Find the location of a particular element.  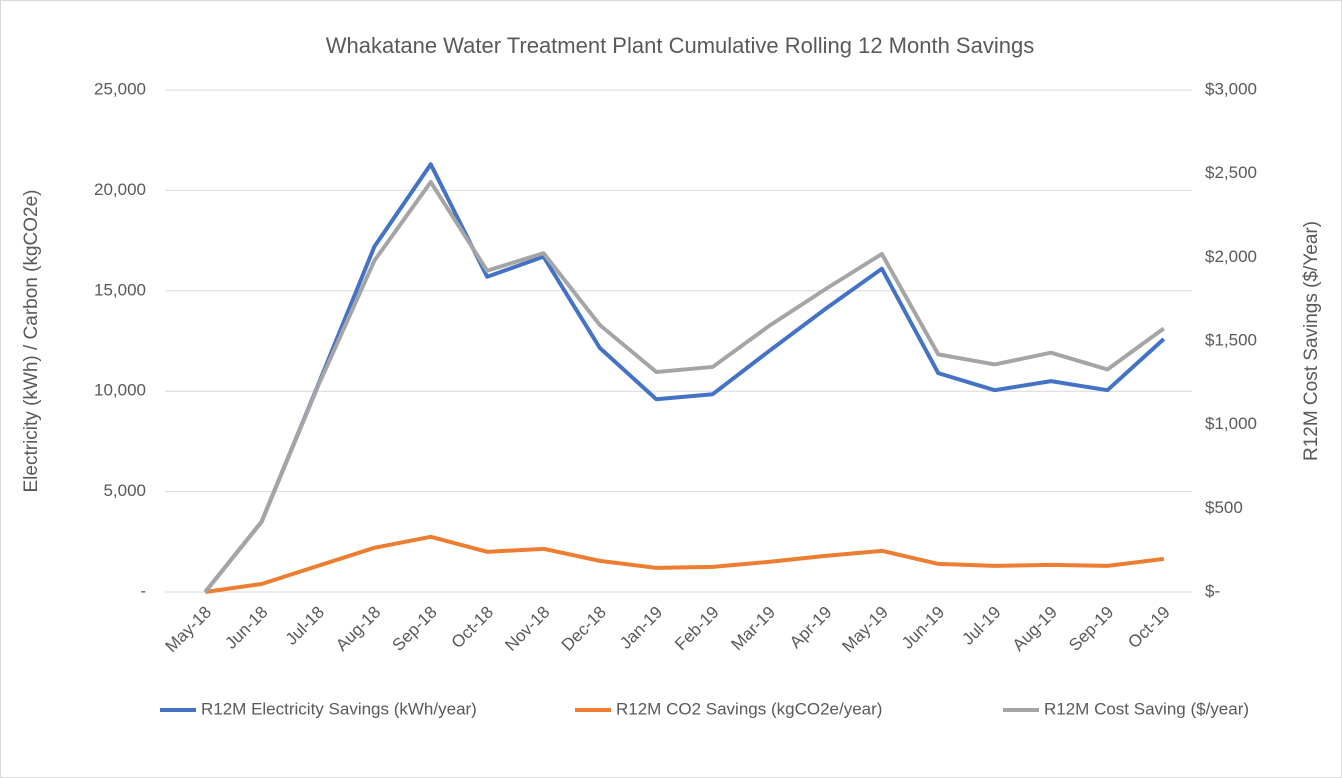

y-tick-label: 20,000 is located at coordinates (120, 189).